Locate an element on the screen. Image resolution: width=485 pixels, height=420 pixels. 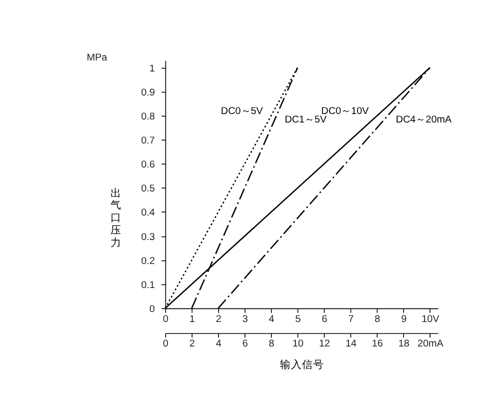
x2-tick-label: 14 is located at coordinates (351, 344).